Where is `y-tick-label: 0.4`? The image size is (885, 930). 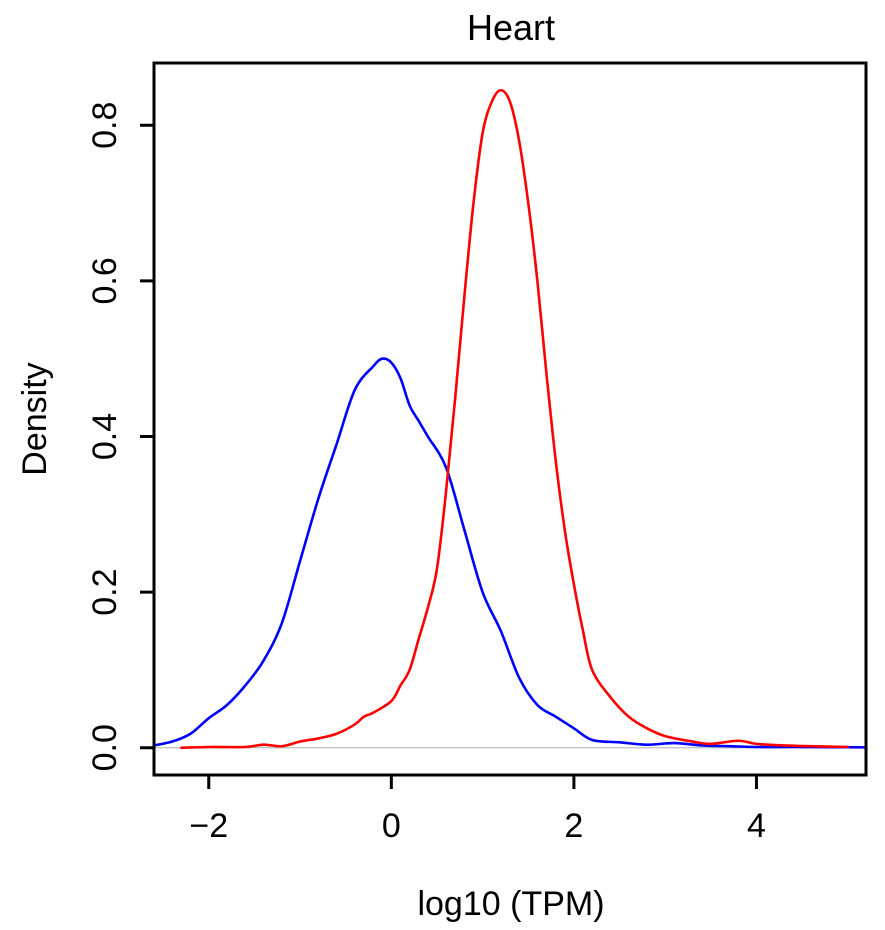 y-tick-label: 0.4 is located at coordinates (105, 436).